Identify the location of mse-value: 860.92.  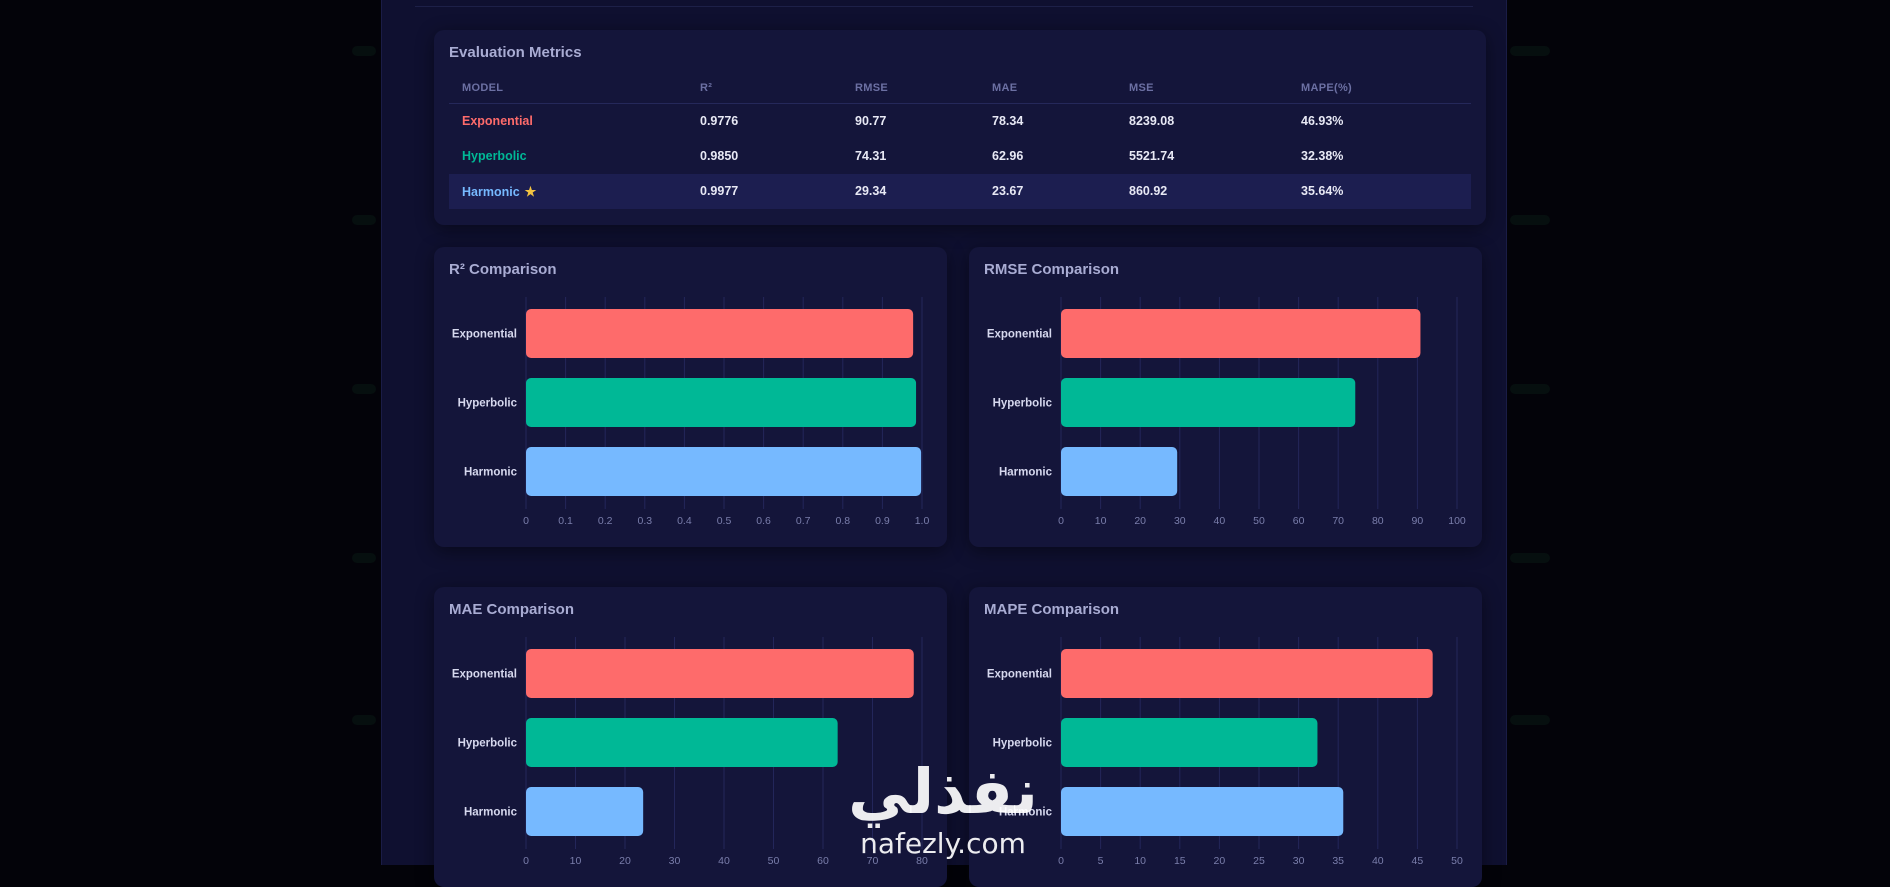
(1148, 191).